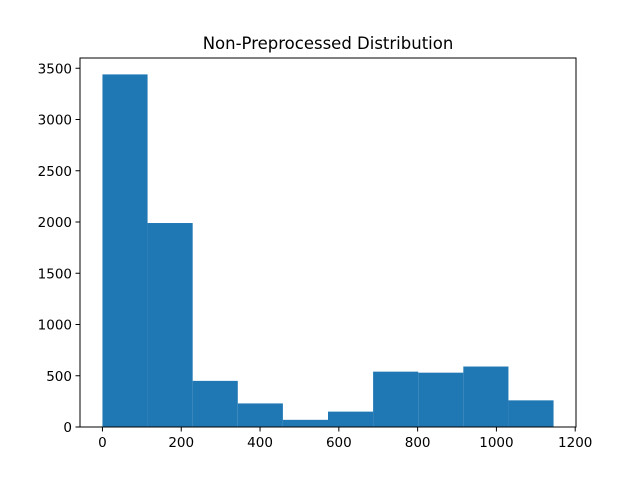 Image resolution: width=640 pixels, height=480 pixels. What do you see at coordinates (55, 121) in the screenshot?
I see `y-tick-label: 3000` at bounding box center [55, 121].